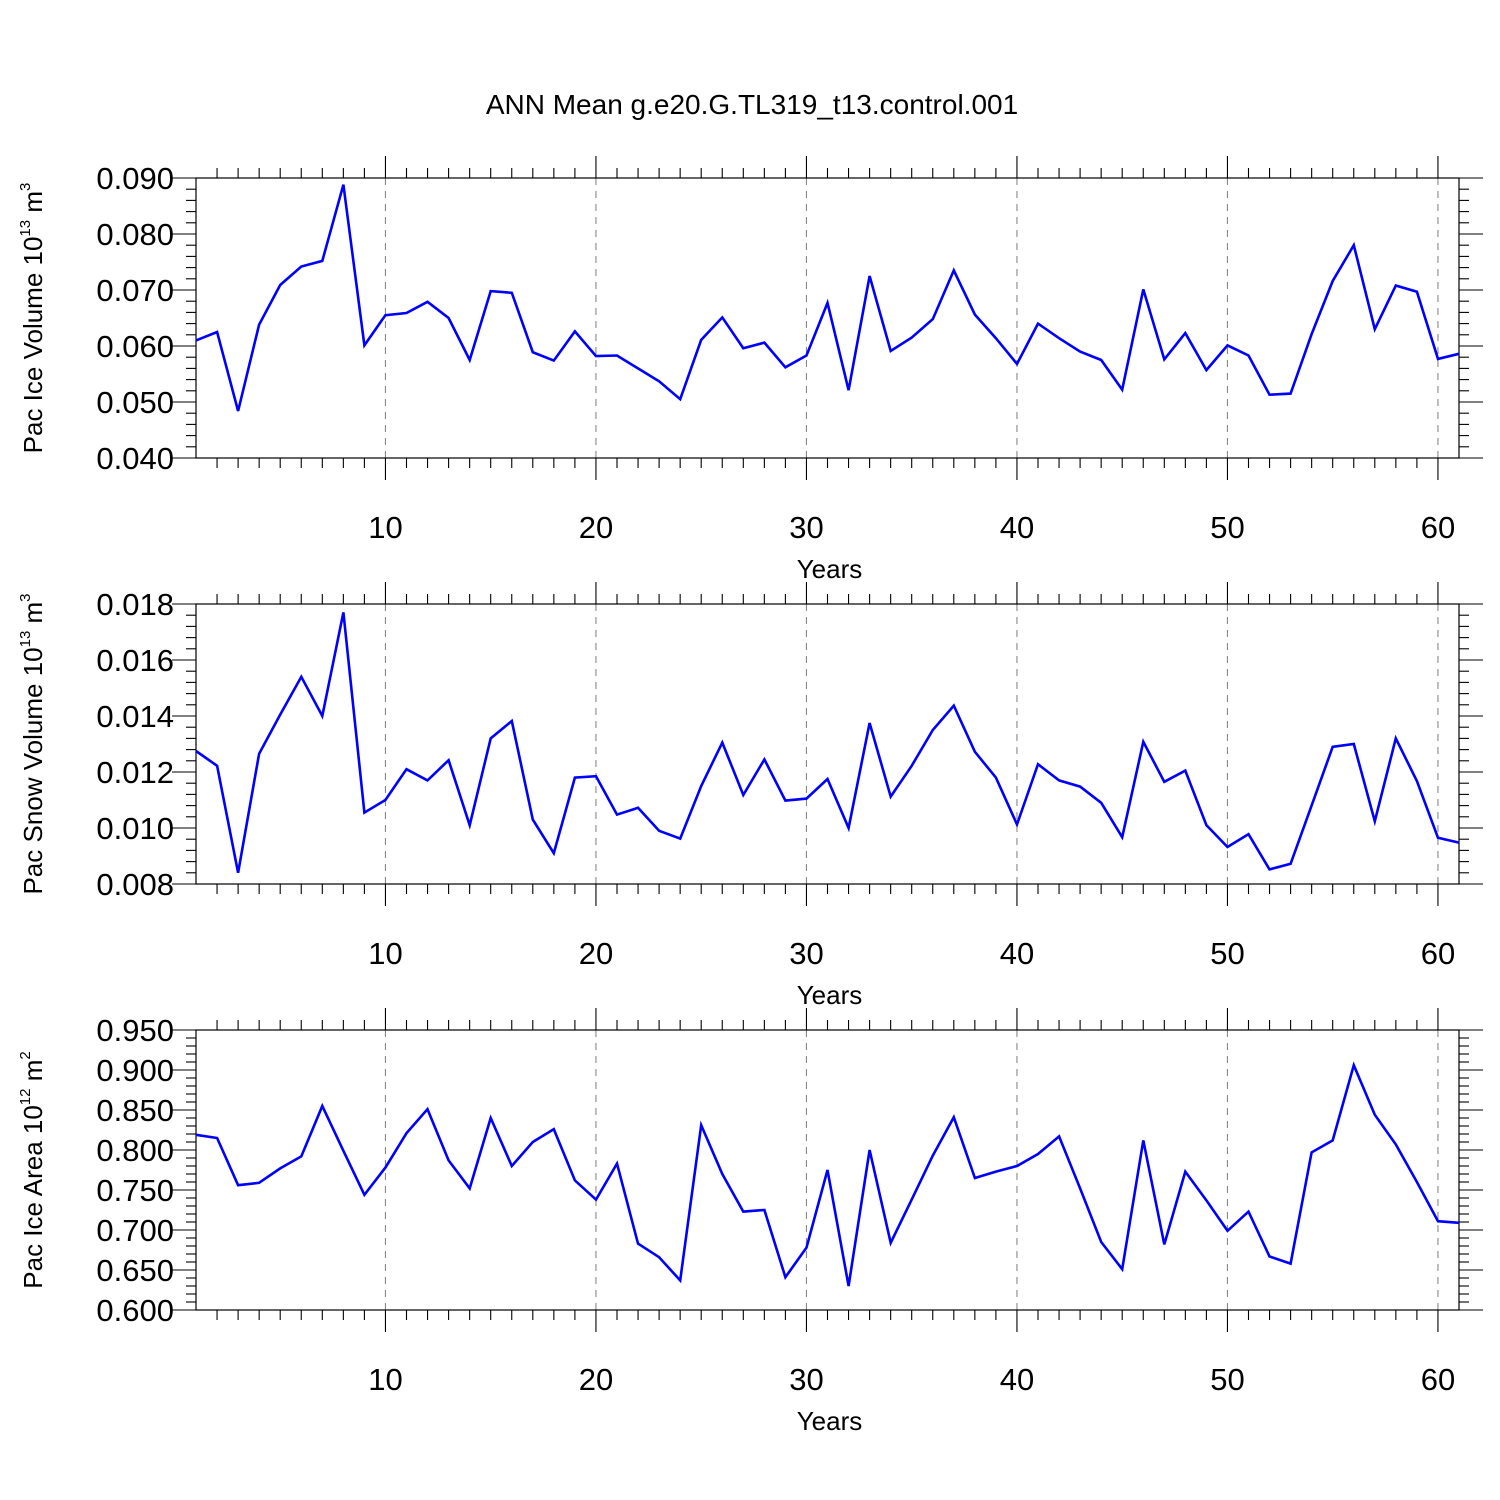 The height and width of the screenshot is (1500, 1500). What do you see at coordinates (135, 346) in the screenshot?
I see `y-tick-label: 0.060` at bounding box center [135, 346].